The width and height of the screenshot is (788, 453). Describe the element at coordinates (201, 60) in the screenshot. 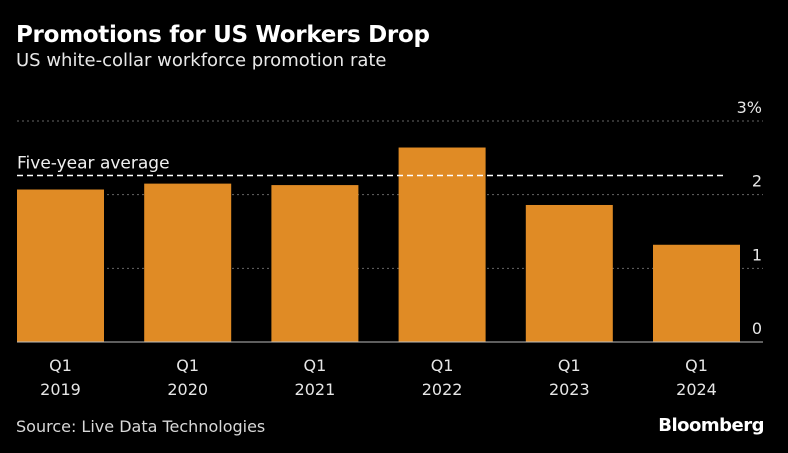

I see `chart-subtitle: US white-collar workforce promotion rate` at that location.